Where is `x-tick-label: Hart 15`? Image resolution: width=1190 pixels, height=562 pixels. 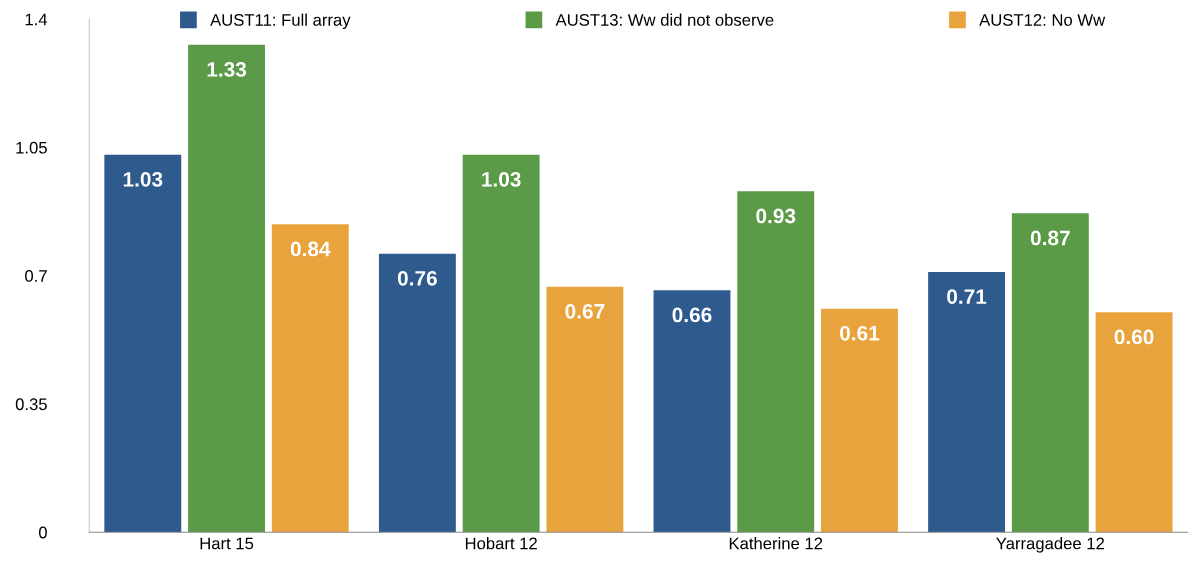 x-tick-label: Hart 15 is located at coordinates (227, 543).